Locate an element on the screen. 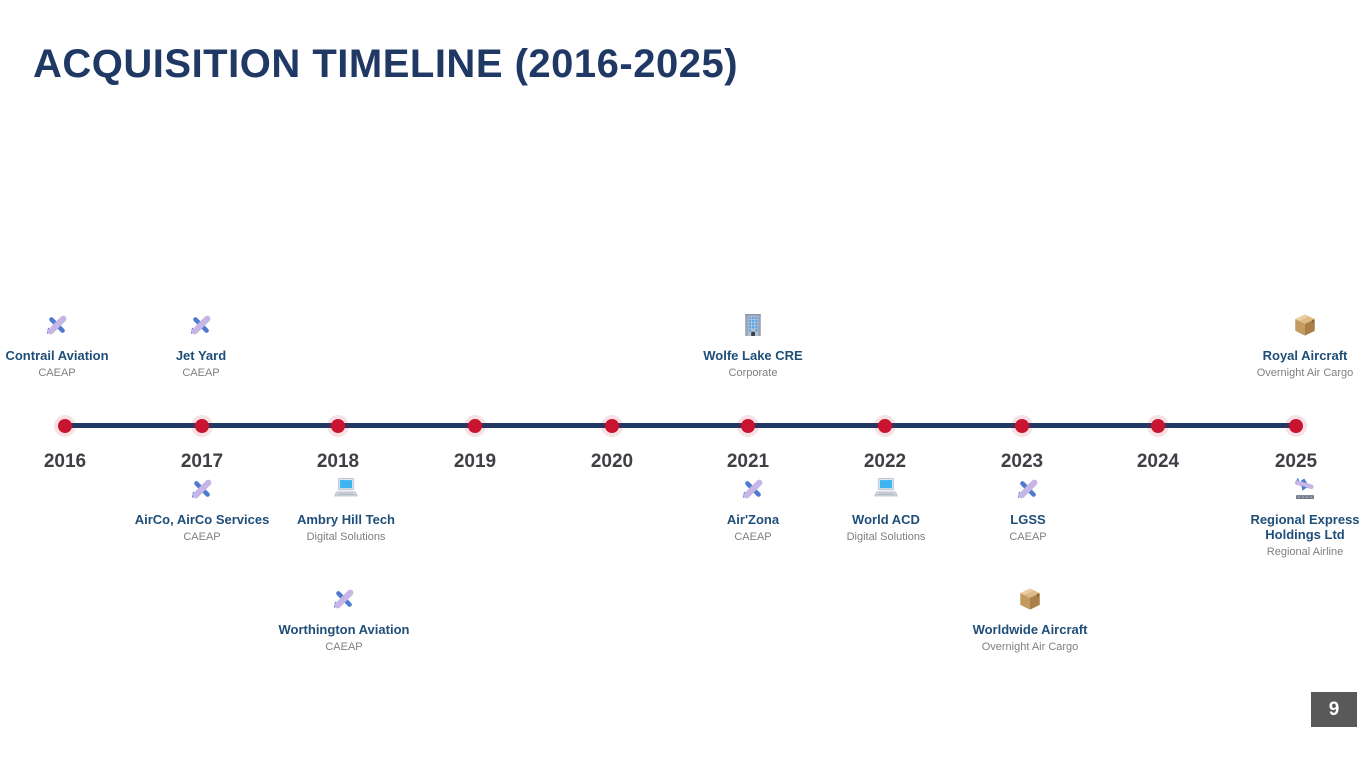  acquisition-entry: World ACD Digital Solutions is located at coordinates (886, 509).